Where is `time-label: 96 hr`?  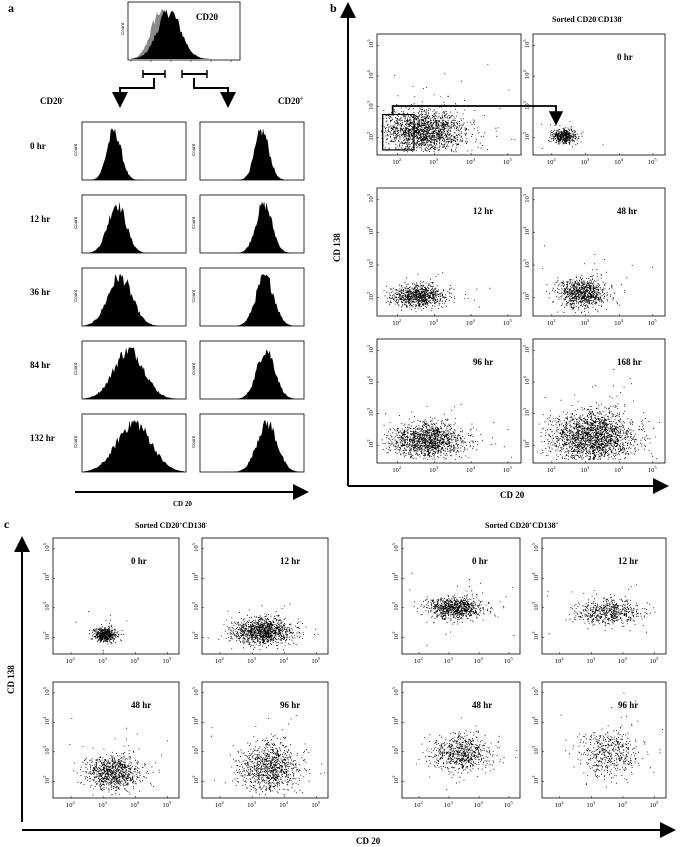
time-label: 96 hr is located at coordinates (483, 362).